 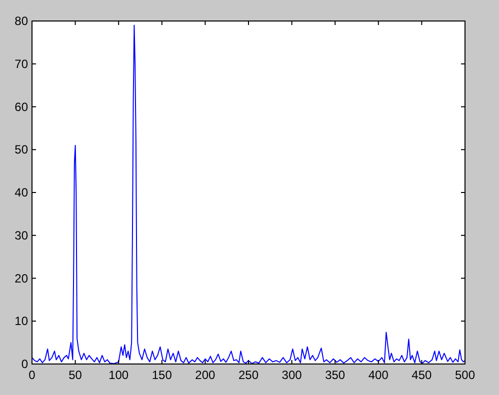 I want to click on x-tick-label: 250, so click(x=248, y=375).